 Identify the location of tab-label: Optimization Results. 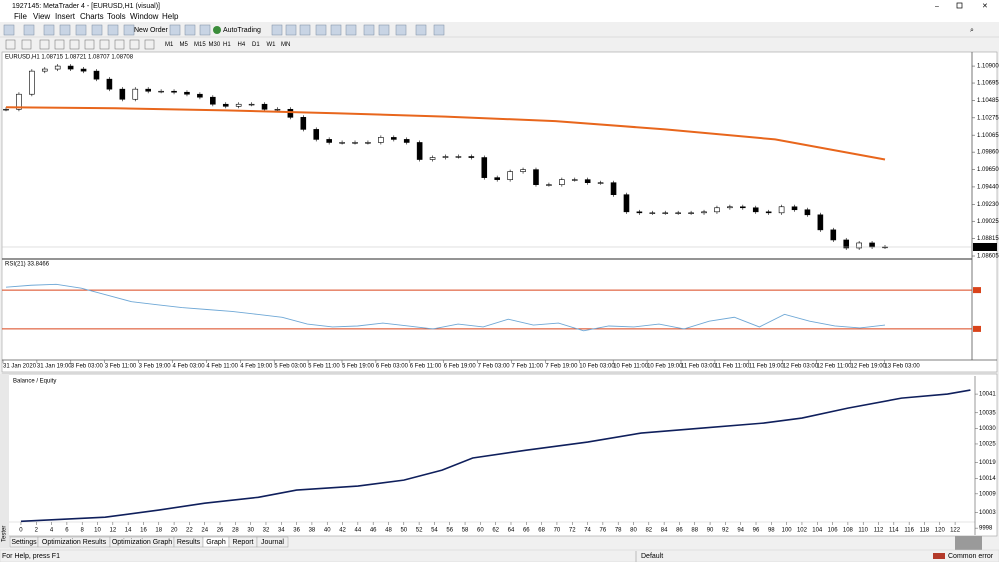
(74, 542).